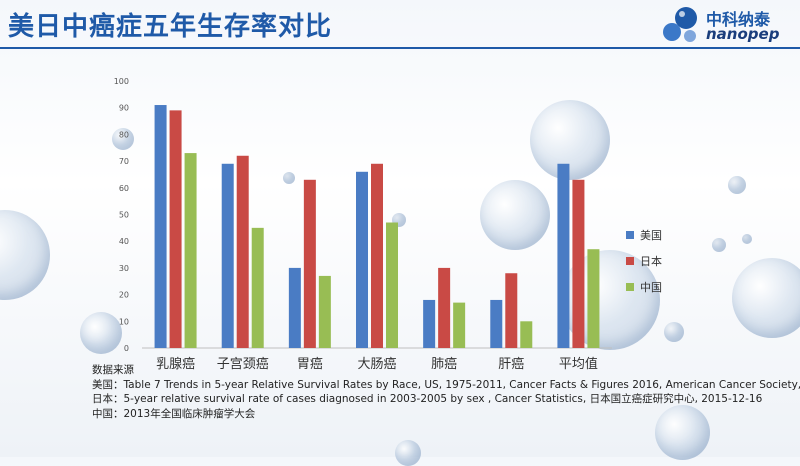  I want to click on page-title: 美日中癌症五年生存率对比, so click(170, 27).